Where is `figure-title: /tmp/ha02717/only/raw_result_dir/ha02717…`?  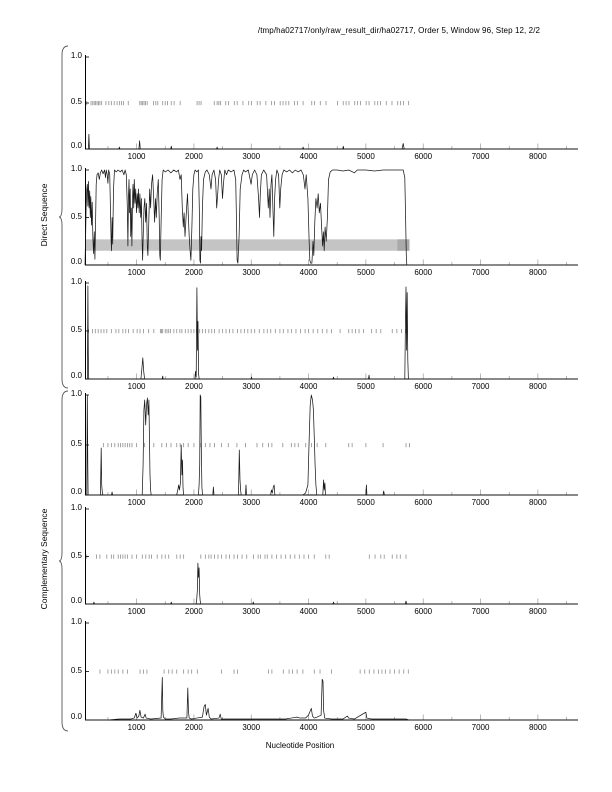 figure-title: /tmp/ha02717/only/raw_result_dir/ha02717… is located at coordinates (399, 30).